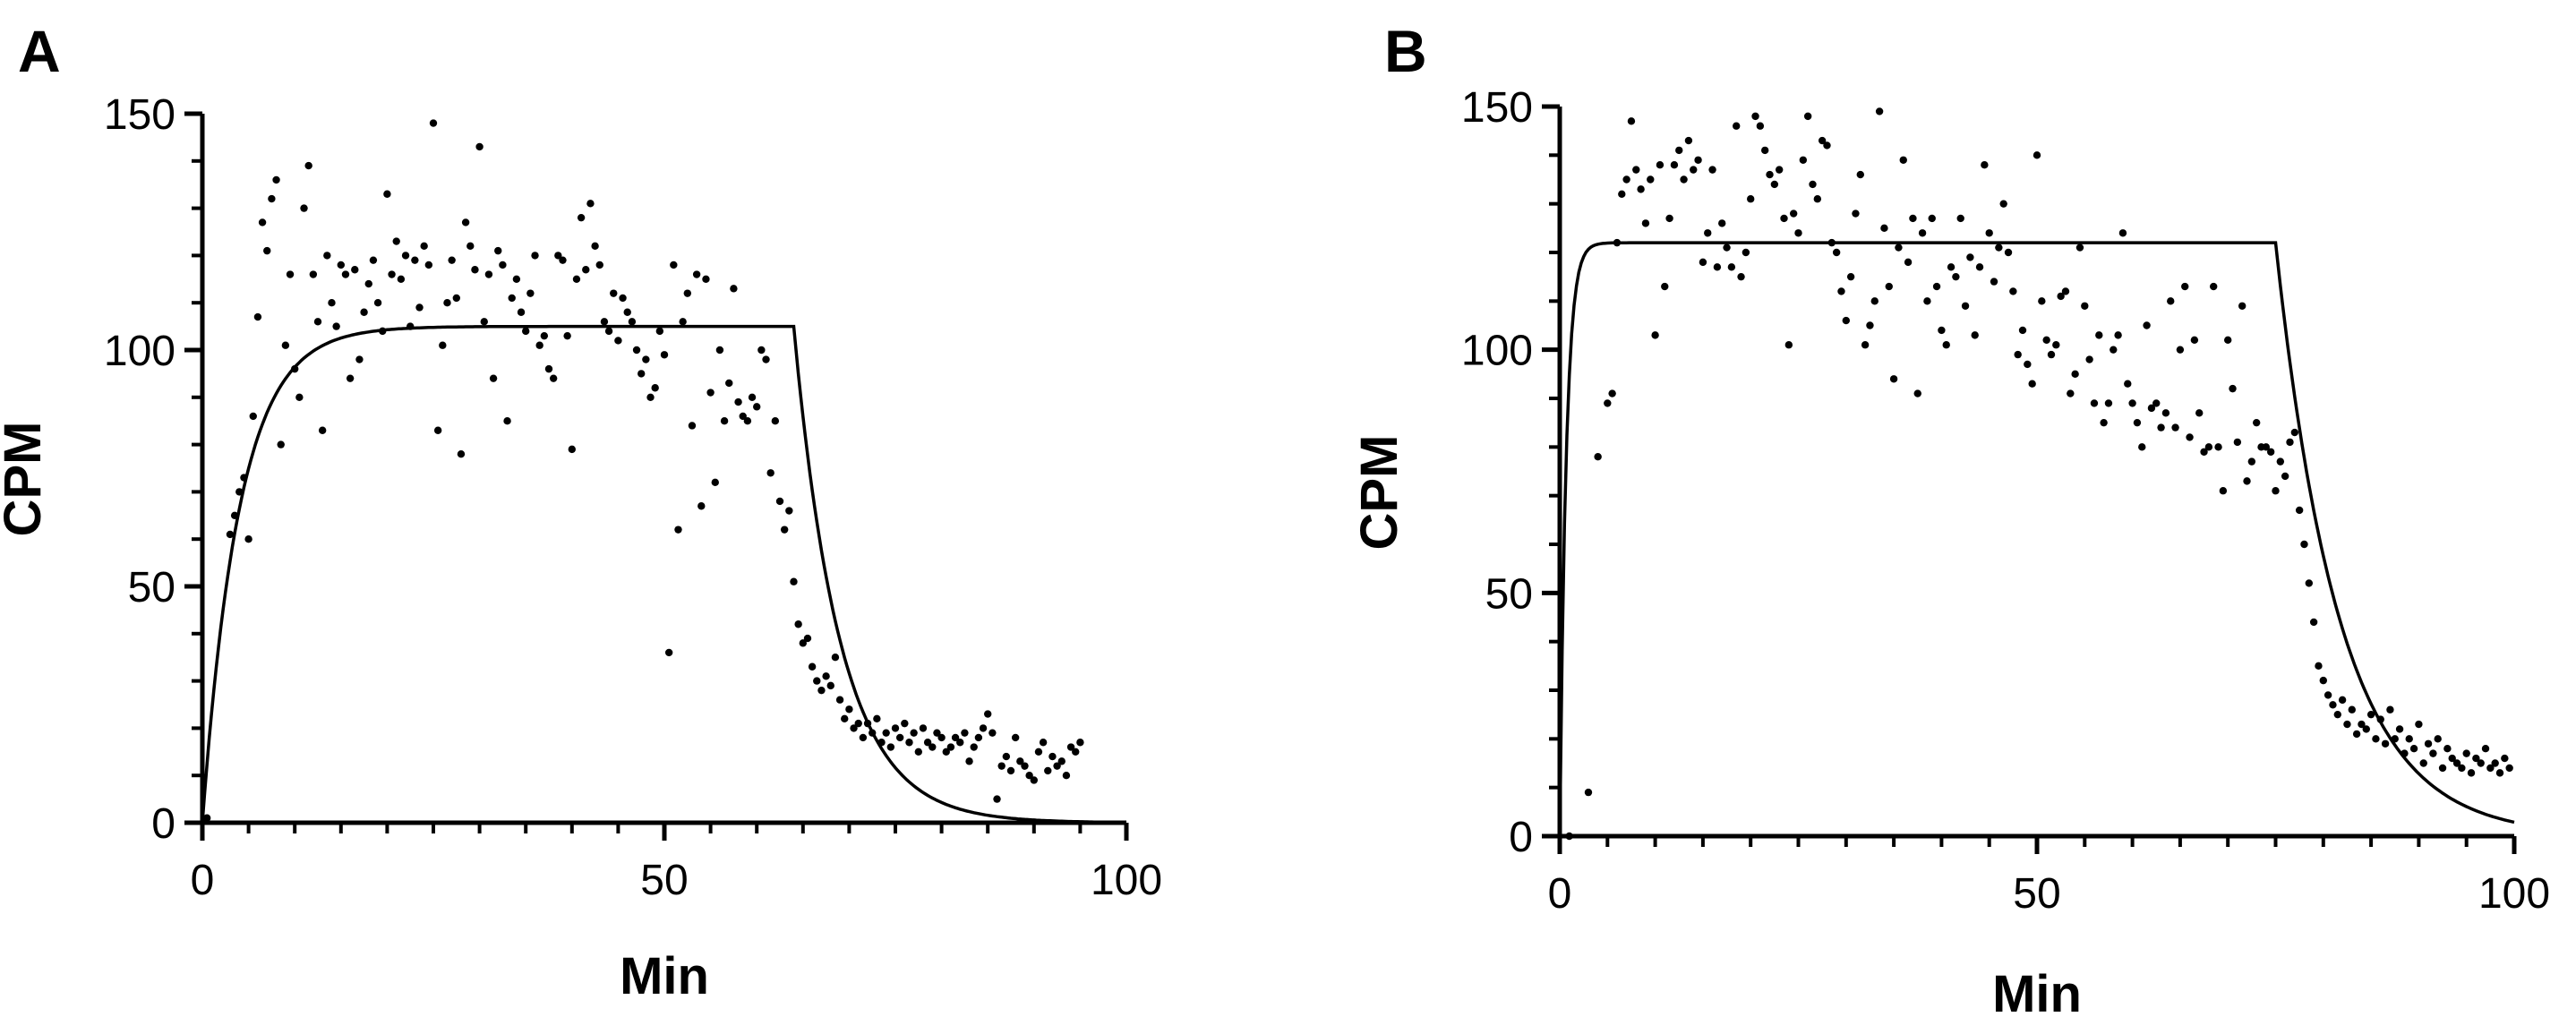 The height and width of the screenshot is (1034, 2576). Describe the element at coordinates (1497, 108) in the screenshot. I see `panel-b-y-tick-label: 150` at that location.